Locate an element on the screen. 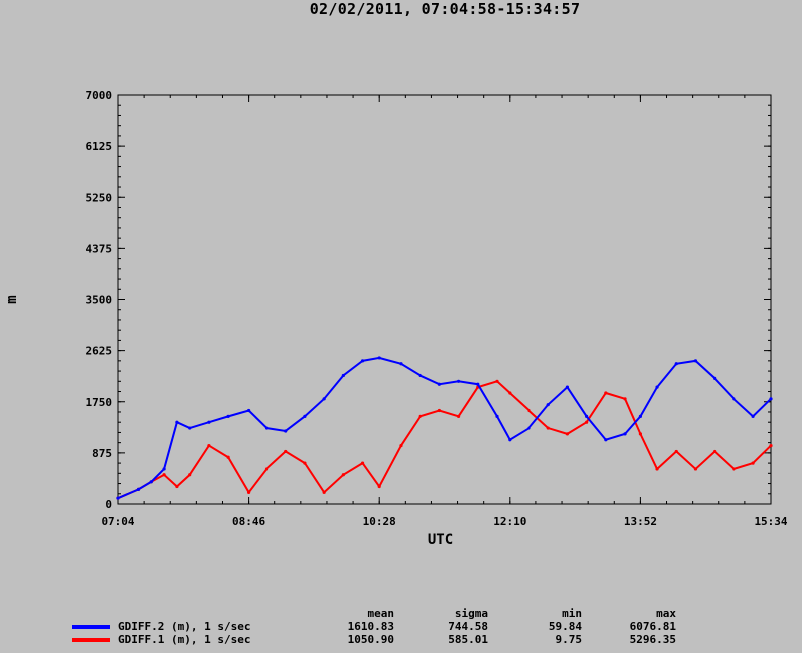  x-tick-label: 08:46 is located at coordinates (248, 521).